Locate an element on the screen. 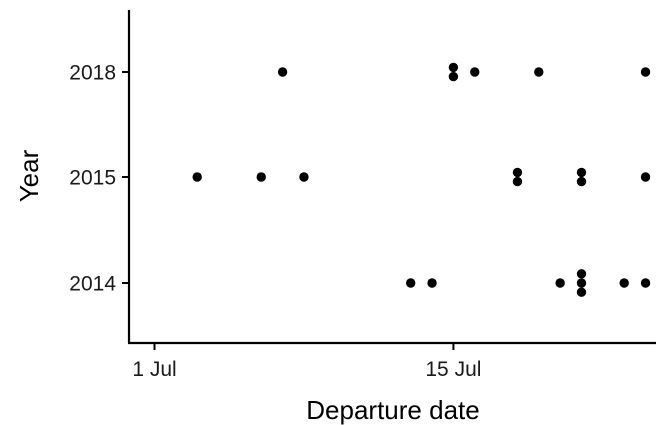 The height and width of the screenshot is (425, 661). y-tick-label: 2018 is located at coordinates (92, 73).